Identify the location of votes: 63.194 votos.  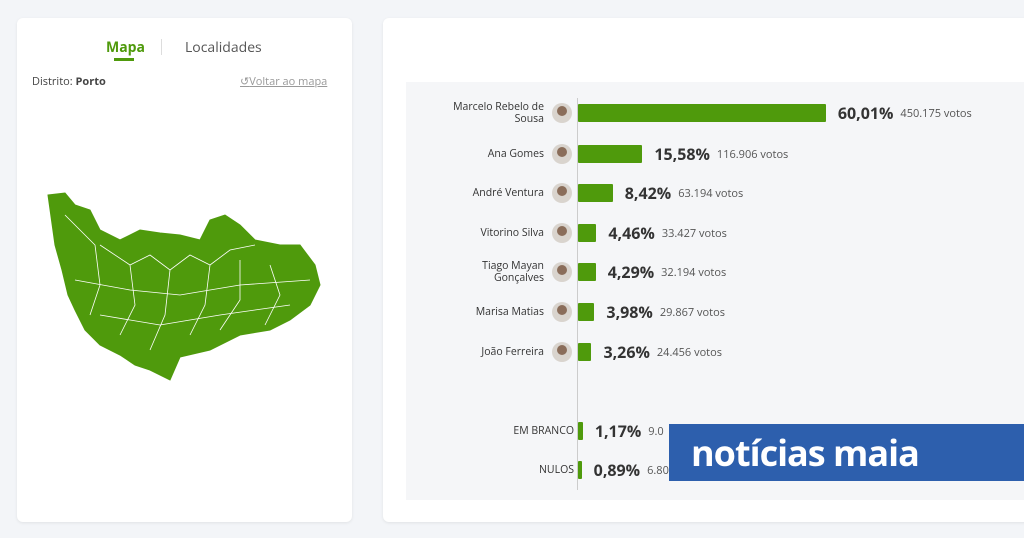
(711, 193).